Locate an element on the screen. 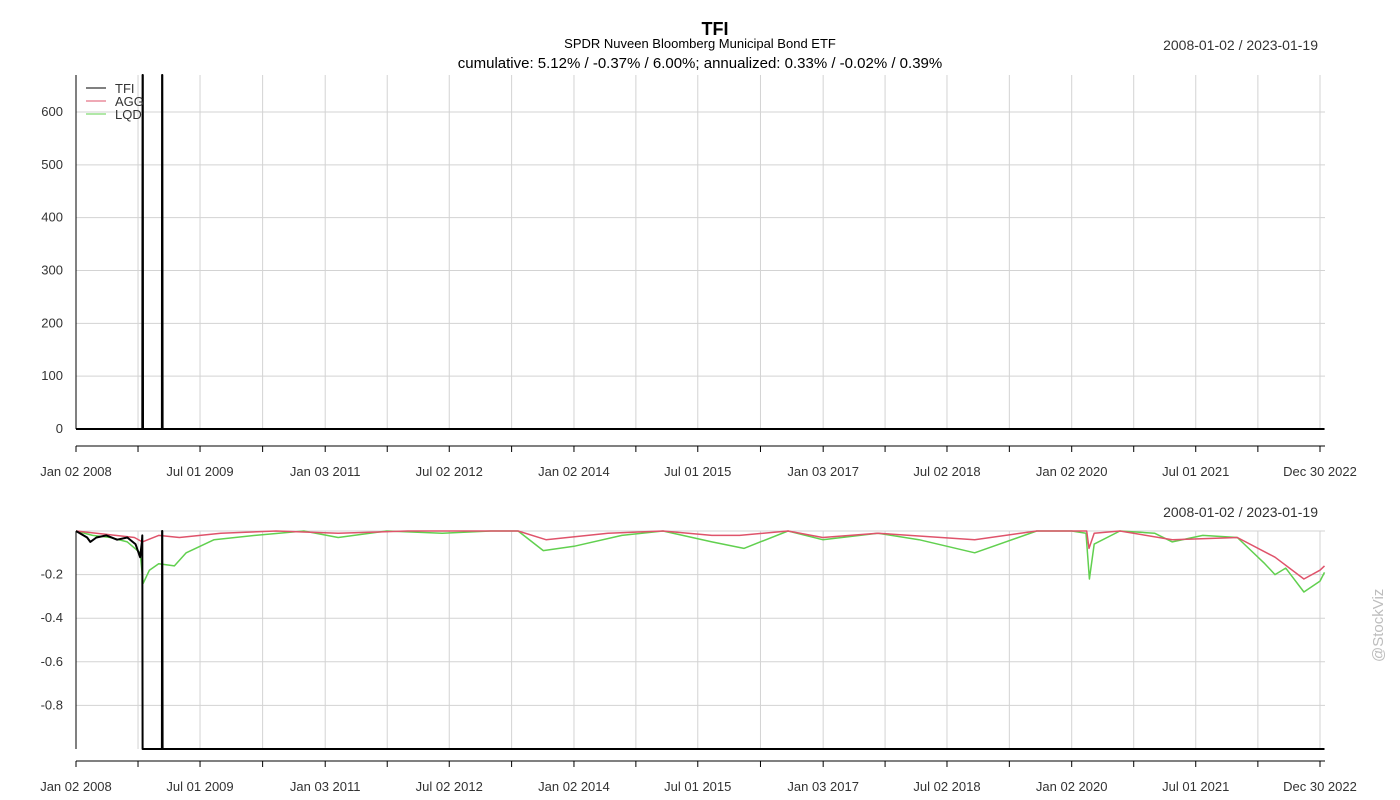 Image resolution: width=1400 pixels, height=800 pixels. y-tick-label: 100 is located at coordinates (52, 375).